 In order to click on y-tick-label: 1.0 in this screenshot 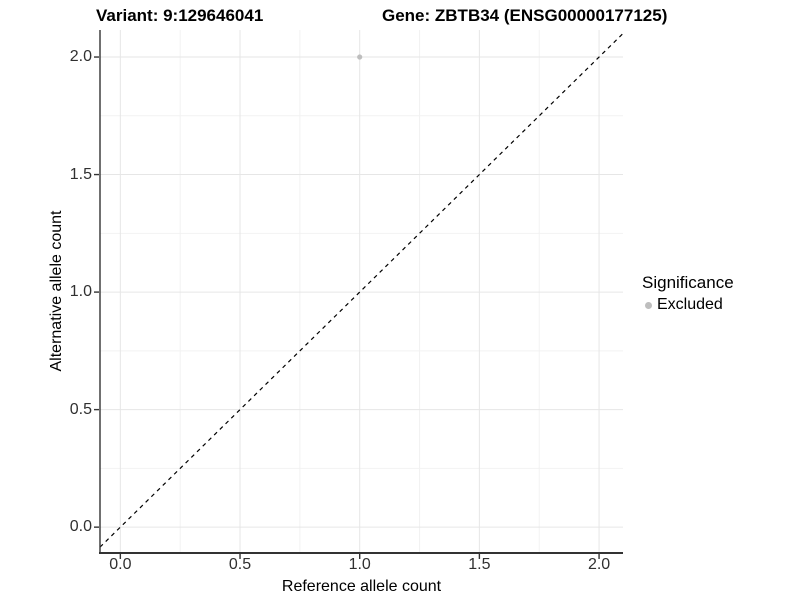, I will do `click(80, 292)`.